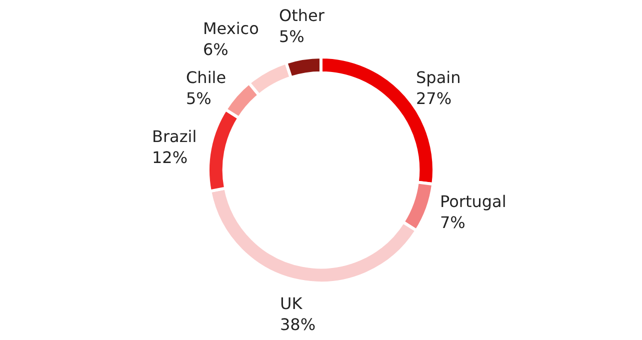 This screenshot has width=642, height=340. What do you see at coordinates (434, 98) in the screenshot?
I see `data-label: 27%` at bounding box center [434, 98].